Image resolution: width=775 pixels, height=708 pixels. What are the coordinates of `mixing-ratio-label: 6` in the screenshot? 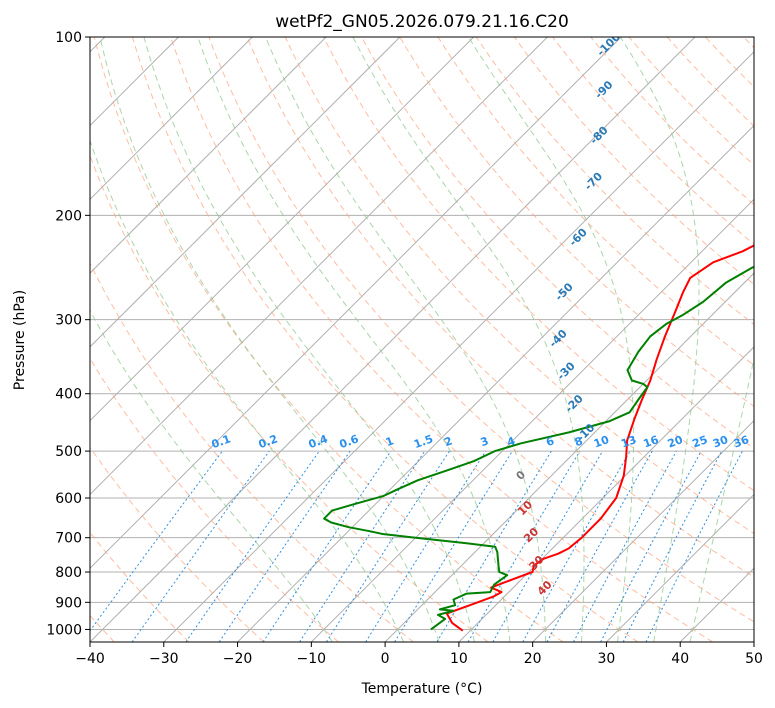 It's located at (550, 441).